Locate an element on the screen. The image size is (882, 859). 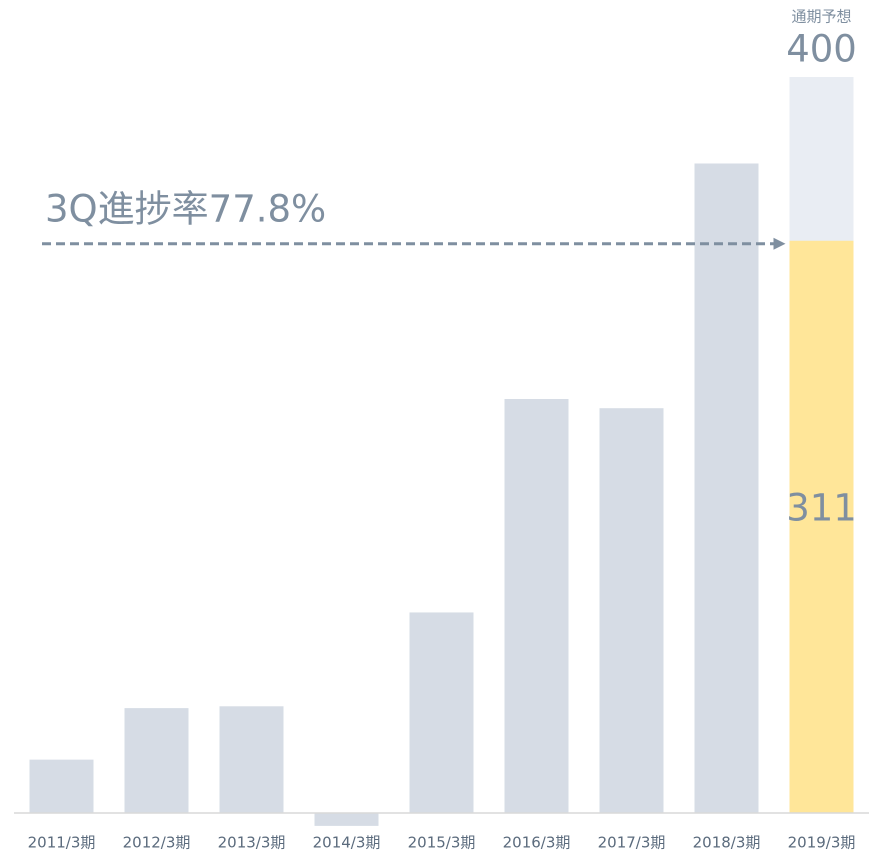
forecast-label: 400 is located at coordinates (821, 49).